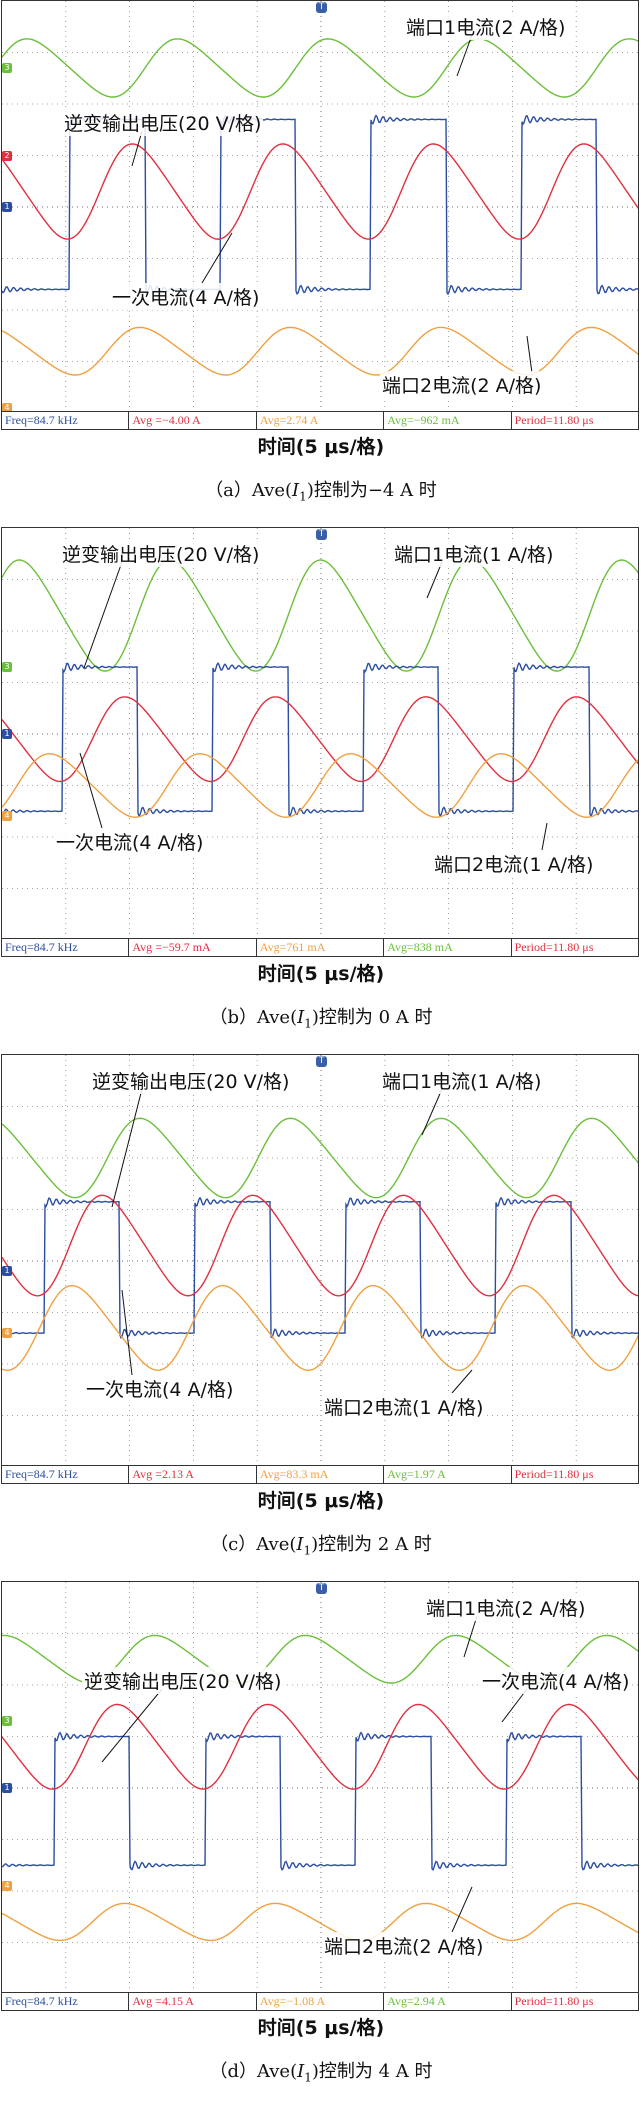 The height and width of the screenshot is (2106, 642). I want to click on status-avg2: Avg=−1.08 A, so click(321, 2001).